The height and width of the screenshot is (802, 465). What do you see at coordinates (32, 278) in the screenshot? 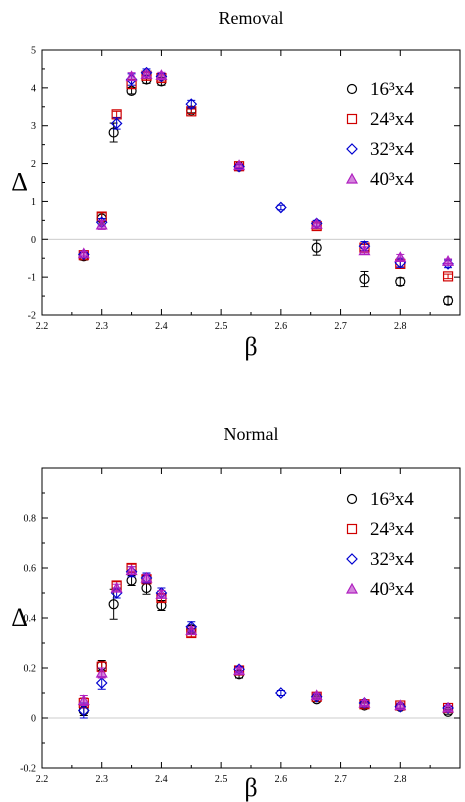
I see `y-tick-label: -1` at bounding box center [32, 278].